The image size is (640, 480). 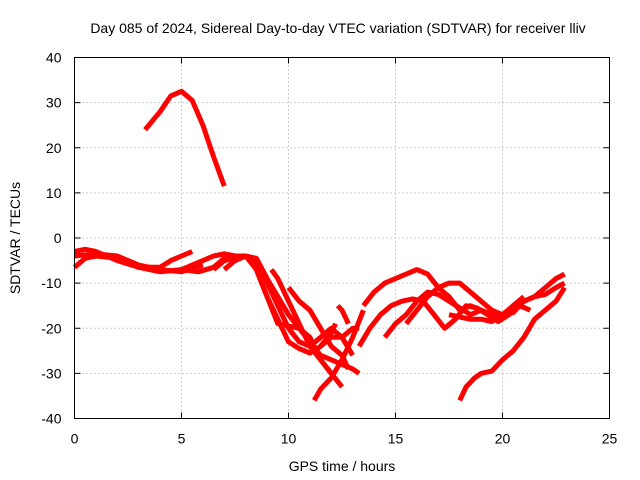 What do you see at coordinates (396, 439) in the screenshot?
I see `x-tick-label: 15` at bounding box center [396, 439].